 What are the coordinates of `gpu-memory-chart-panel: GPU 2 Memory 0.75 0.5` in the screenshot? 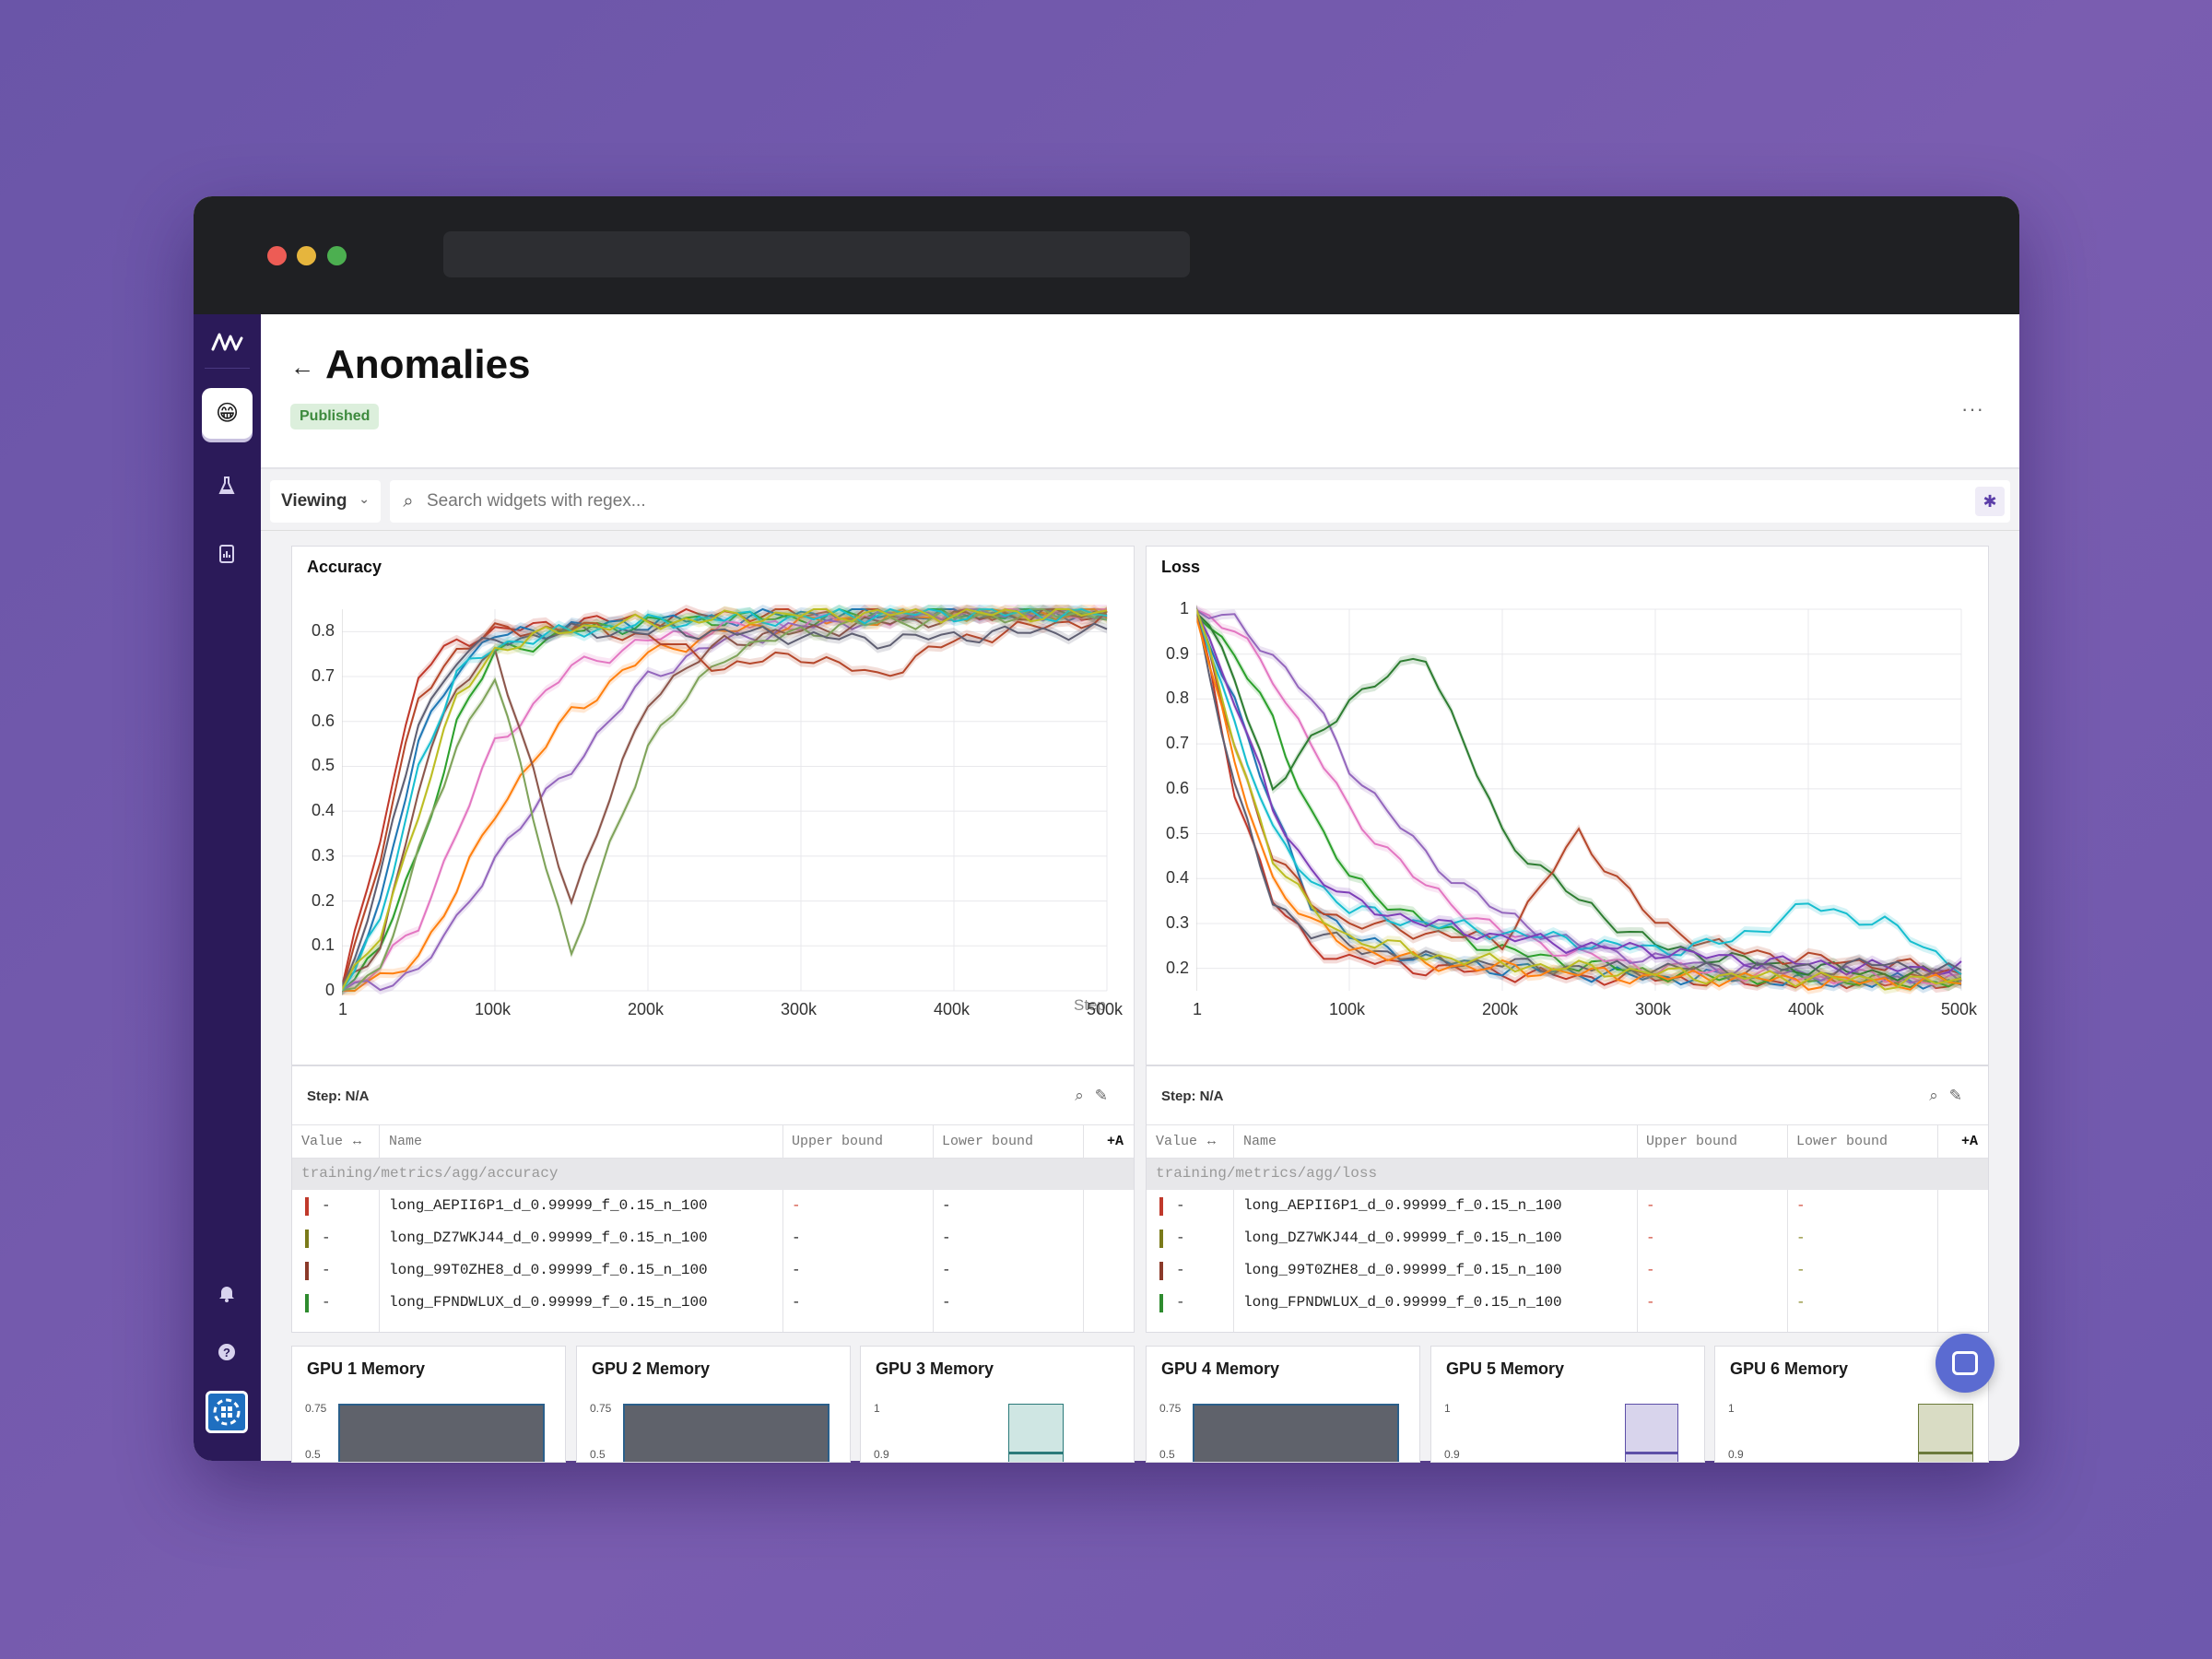 It's located at (713, 1404).